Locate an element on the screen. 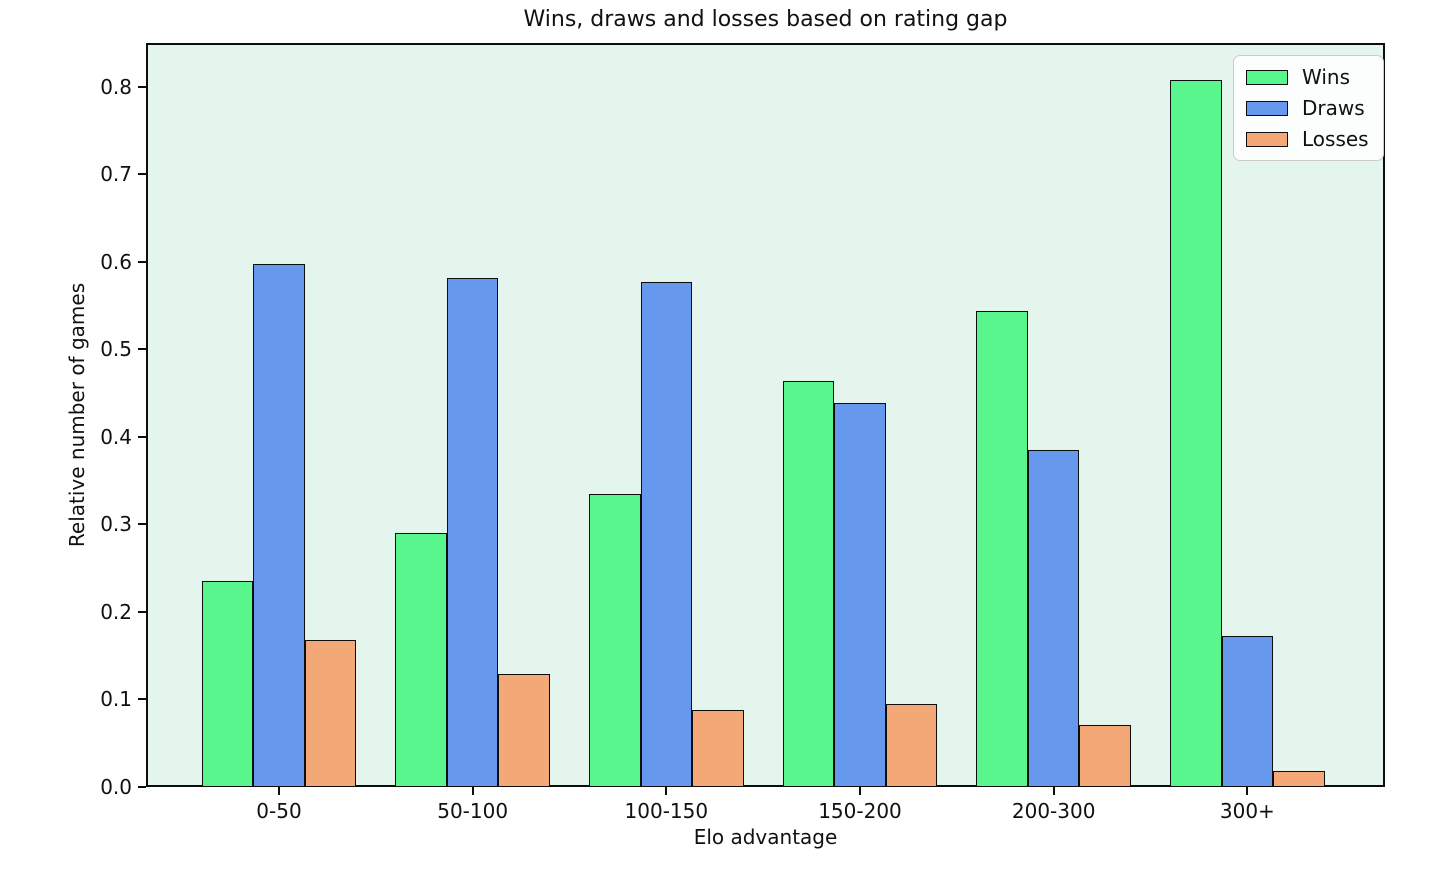 This screenshot has width=1456, height=874. bar-draws-300+ is located at coordinates (1247, 711).